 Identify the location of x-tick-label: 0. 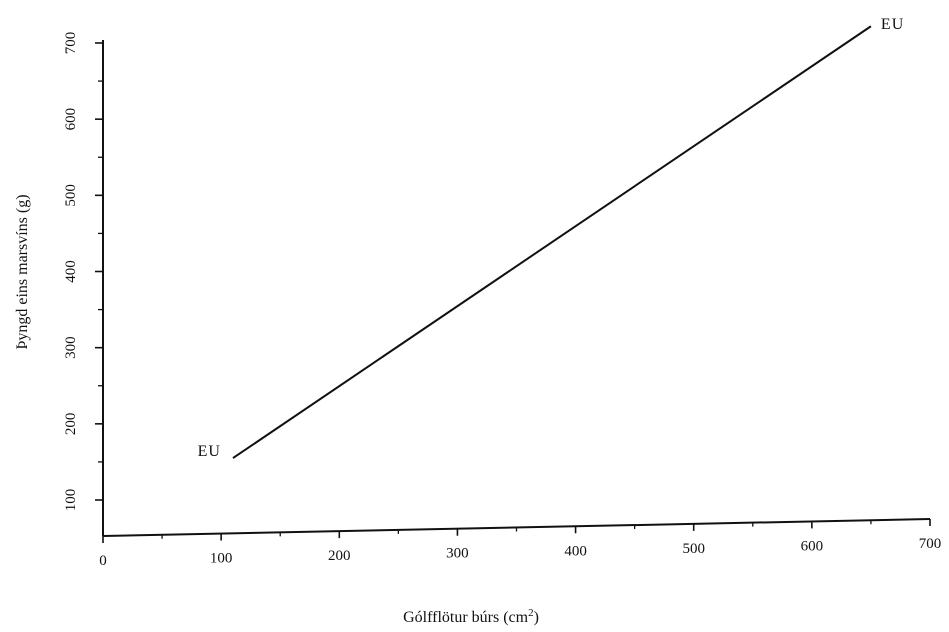
(103, 561).